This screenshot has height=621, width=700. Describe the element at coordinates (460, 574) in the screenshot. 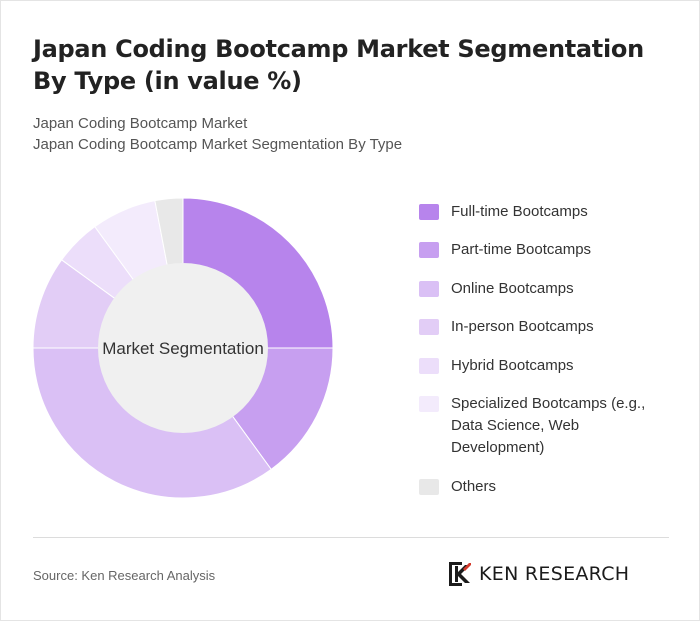

I see `ken-logo-icon` at that location.